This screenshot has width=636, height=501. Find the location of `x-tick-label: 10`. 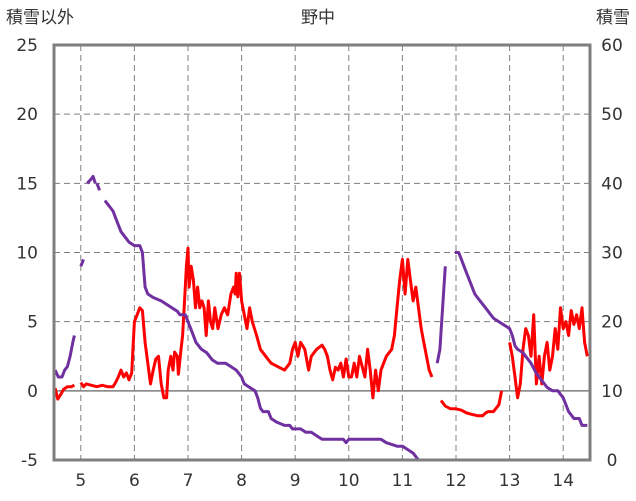

x-tick-label: 10 is located at coordinates (349, 481).